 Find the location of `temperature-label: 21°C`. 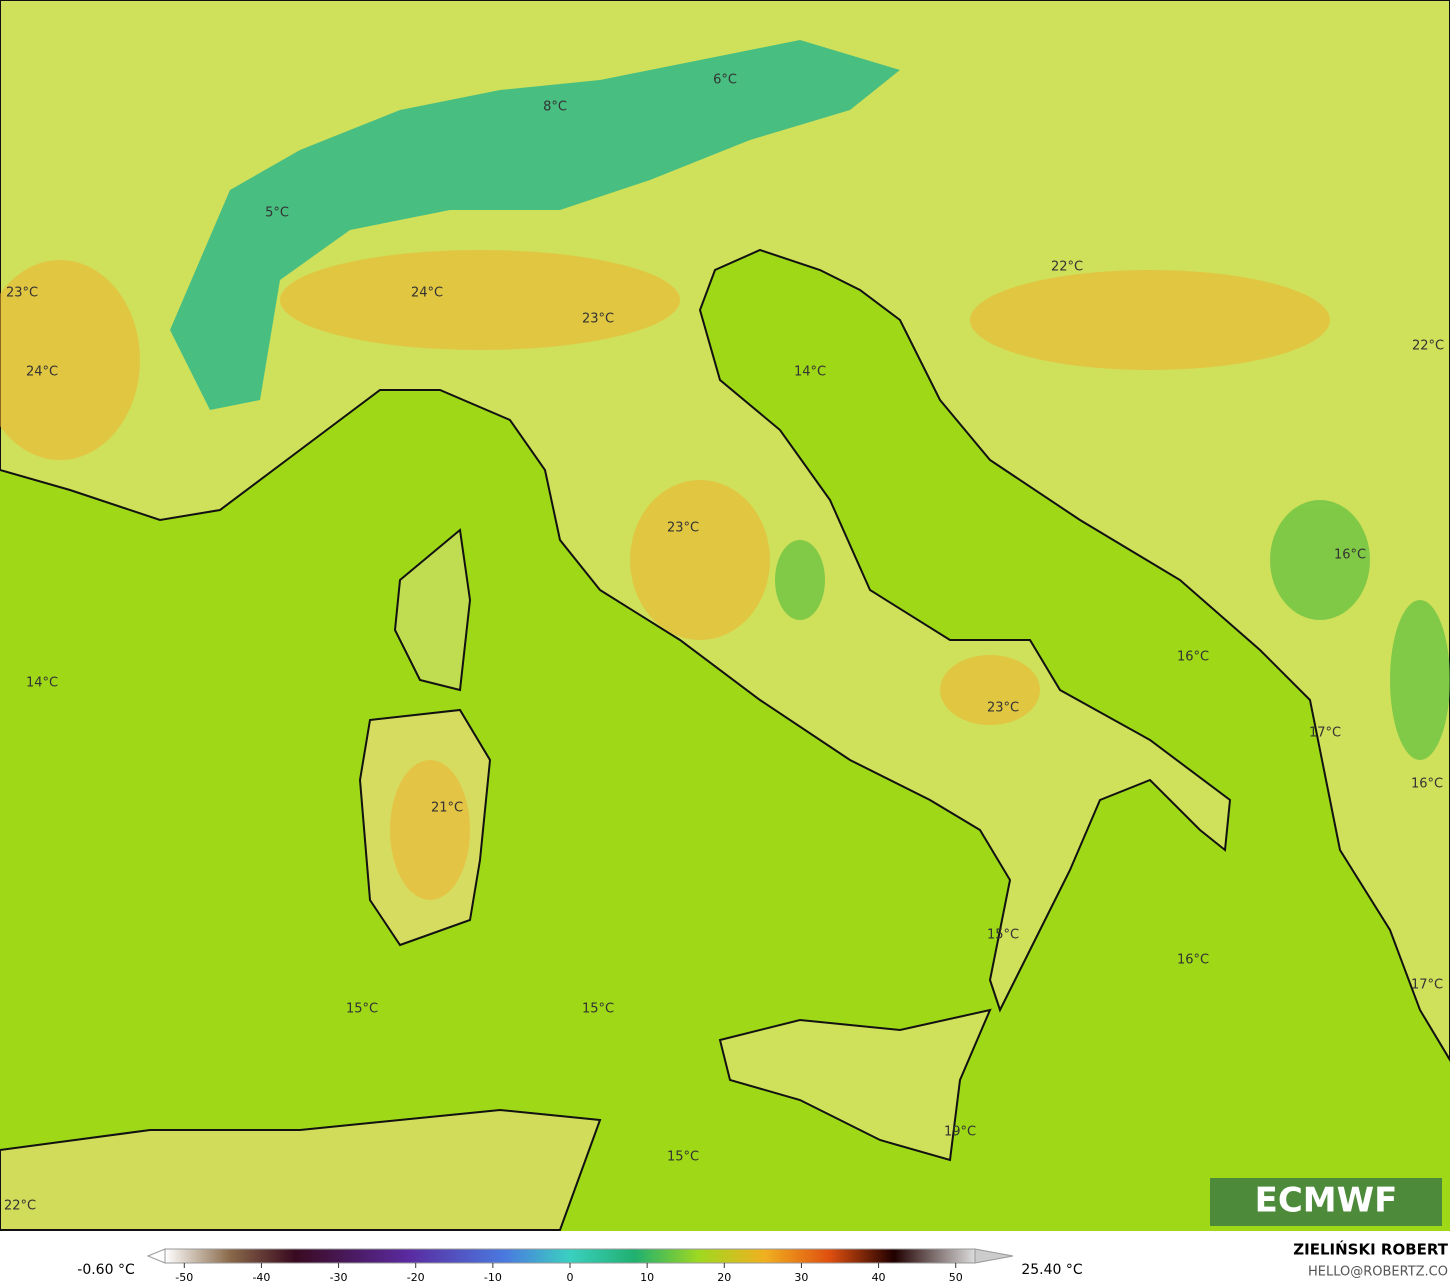

temperature-label: 21°C is located at coordinates (447, 808).